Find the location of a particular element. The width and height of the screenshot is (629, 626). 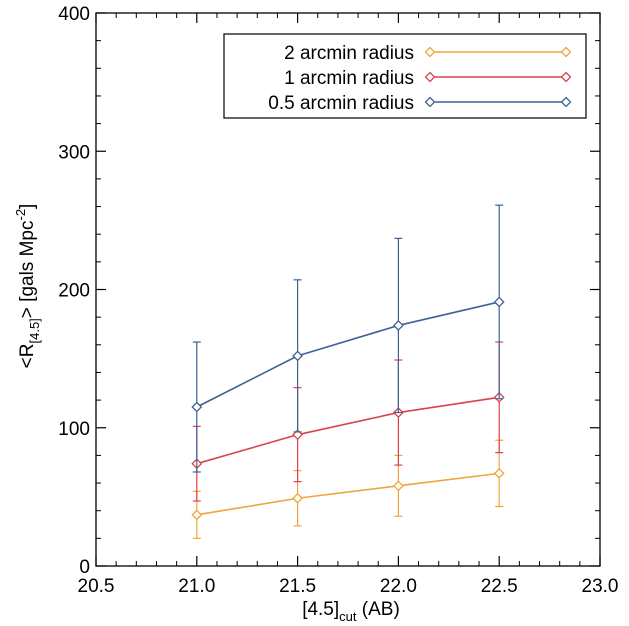

y-axis-title-mid: > [gals Mpc is located at coordinates (27, 270).